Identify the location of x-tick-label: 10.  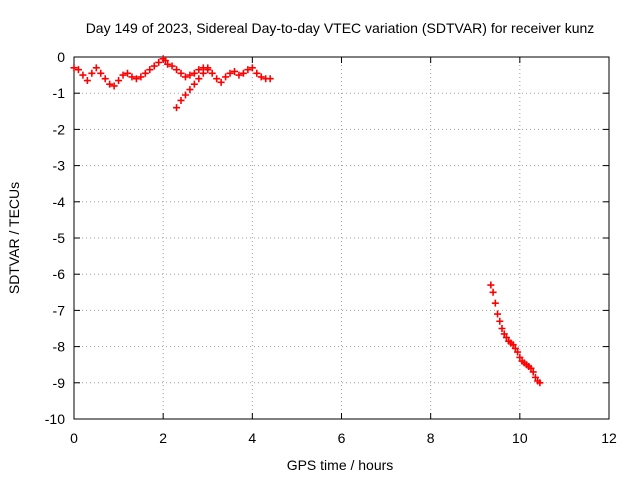
(520, 438).